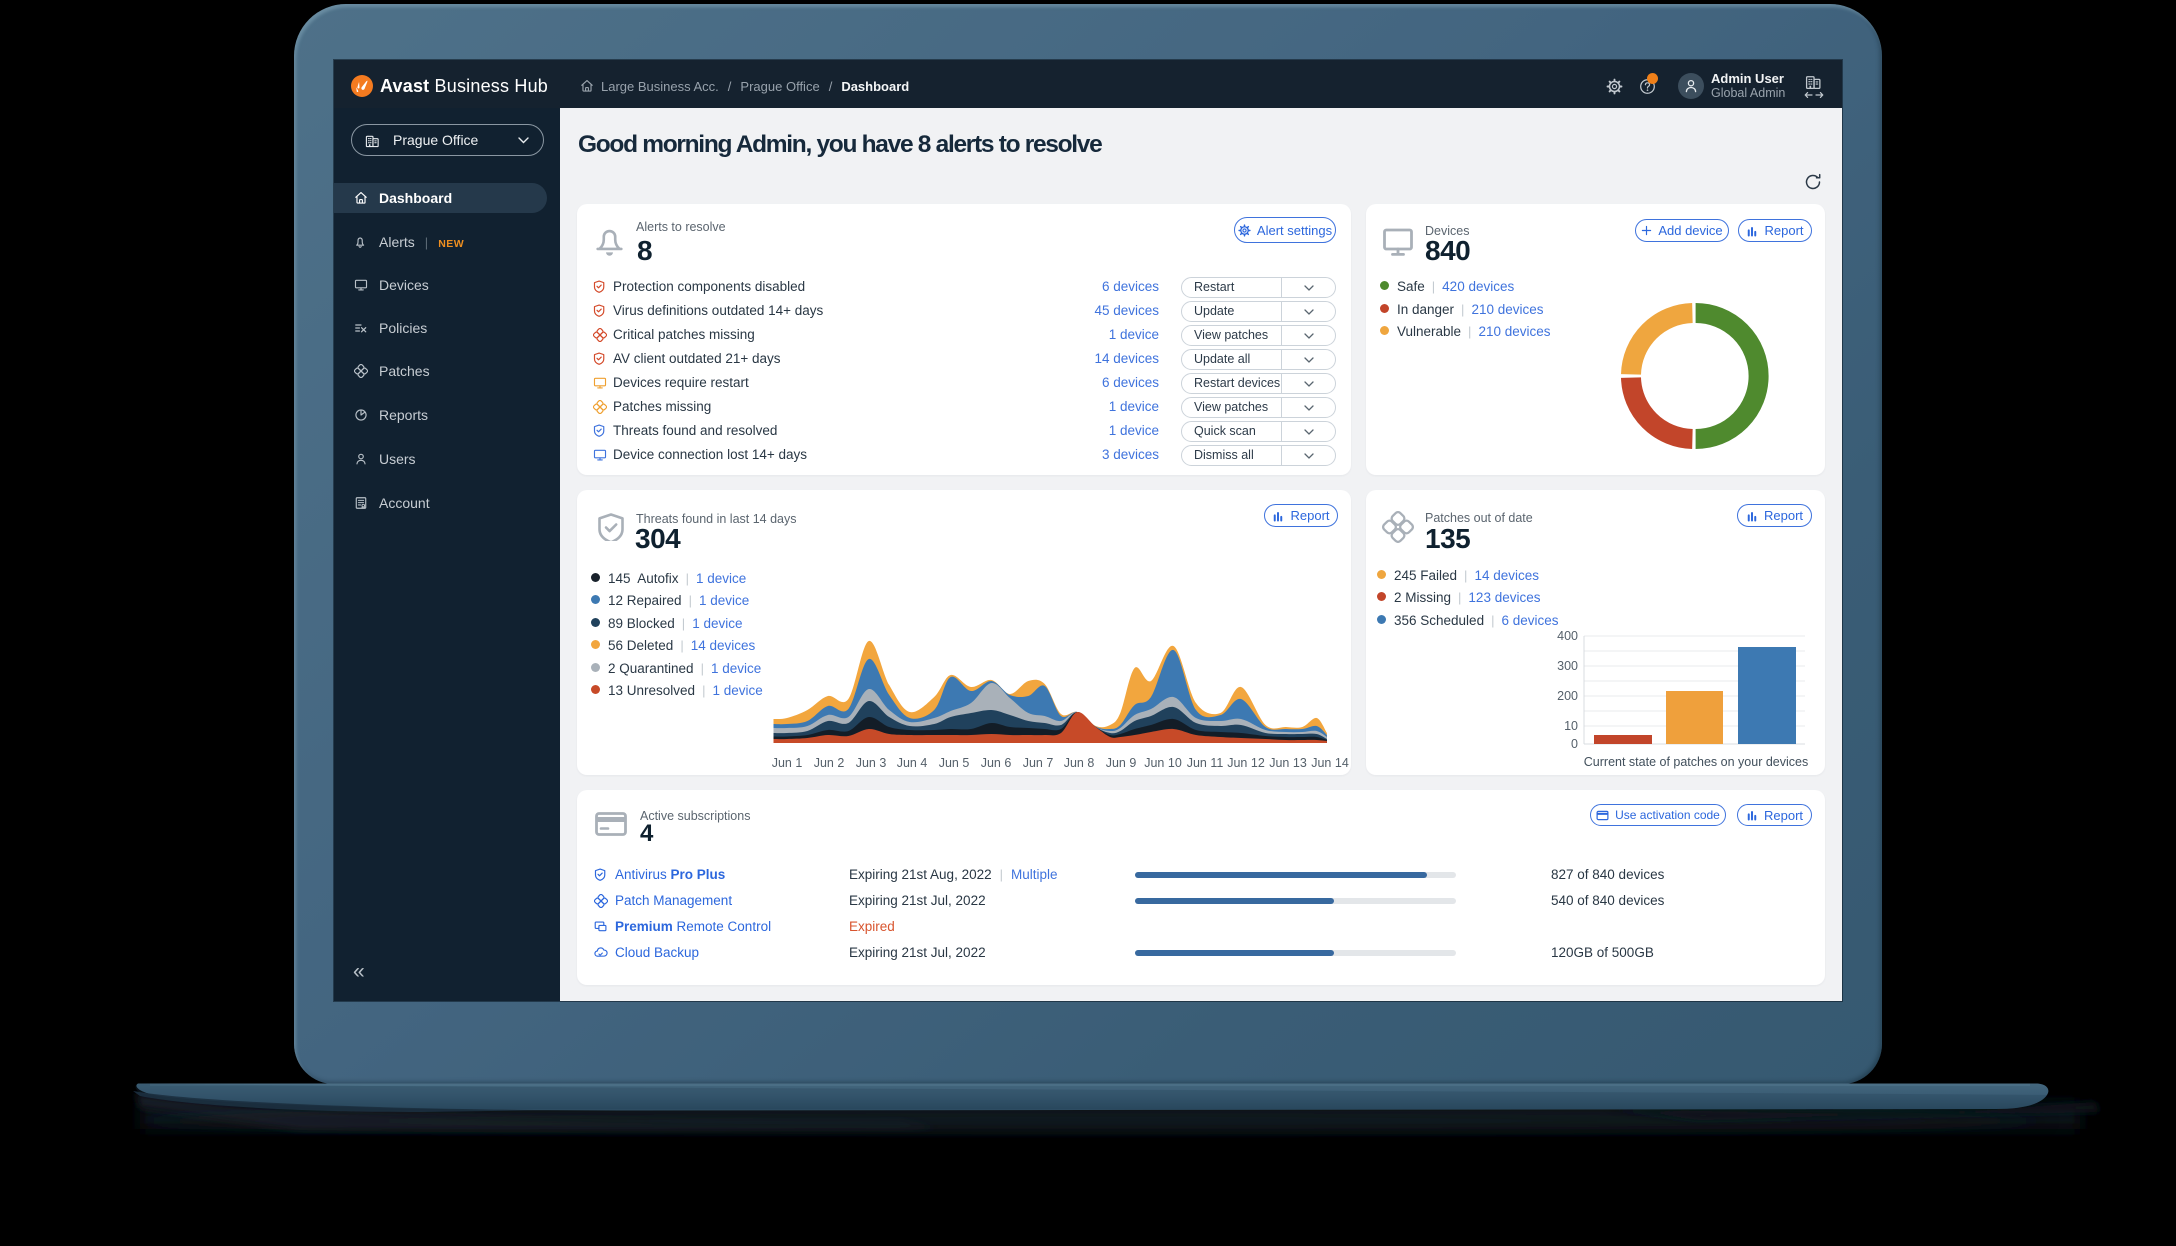 The image size is (2176, 1246). I want to click on svg-text: Jun 3, so click(871, 763).